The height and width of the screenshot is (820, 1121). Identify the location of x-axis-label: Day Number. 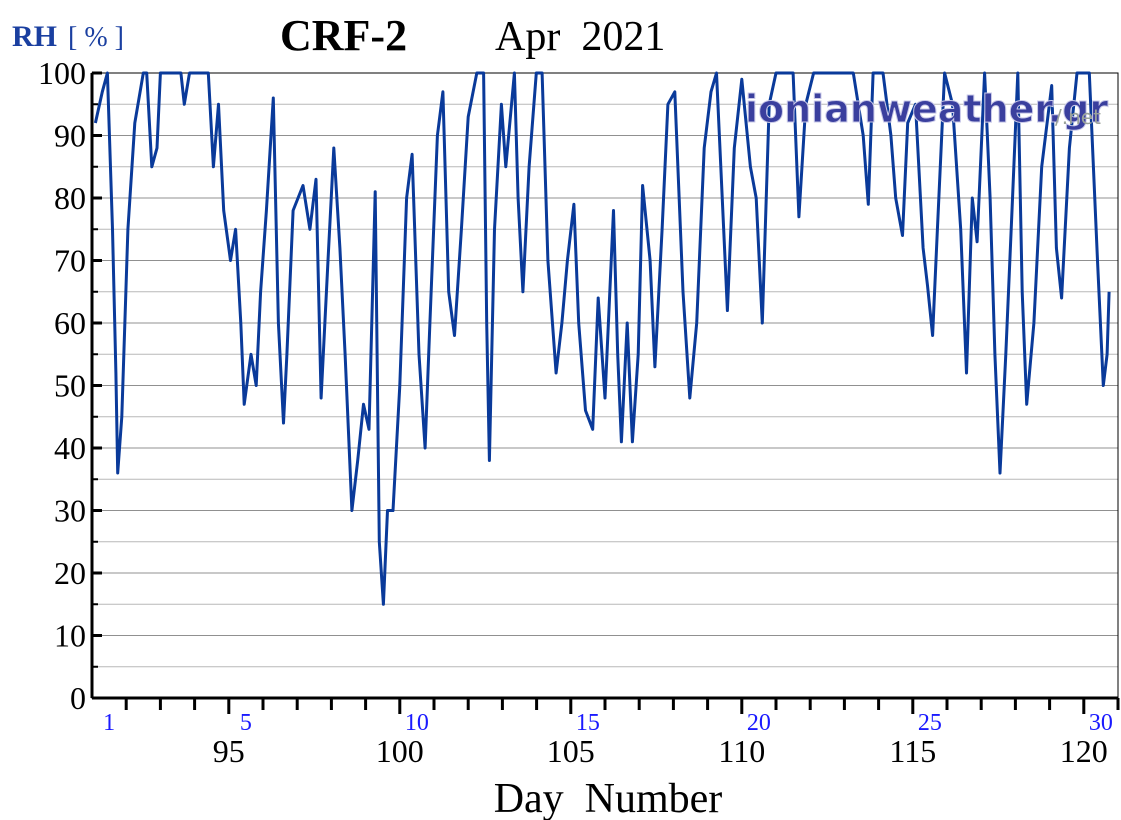
(608, 798).